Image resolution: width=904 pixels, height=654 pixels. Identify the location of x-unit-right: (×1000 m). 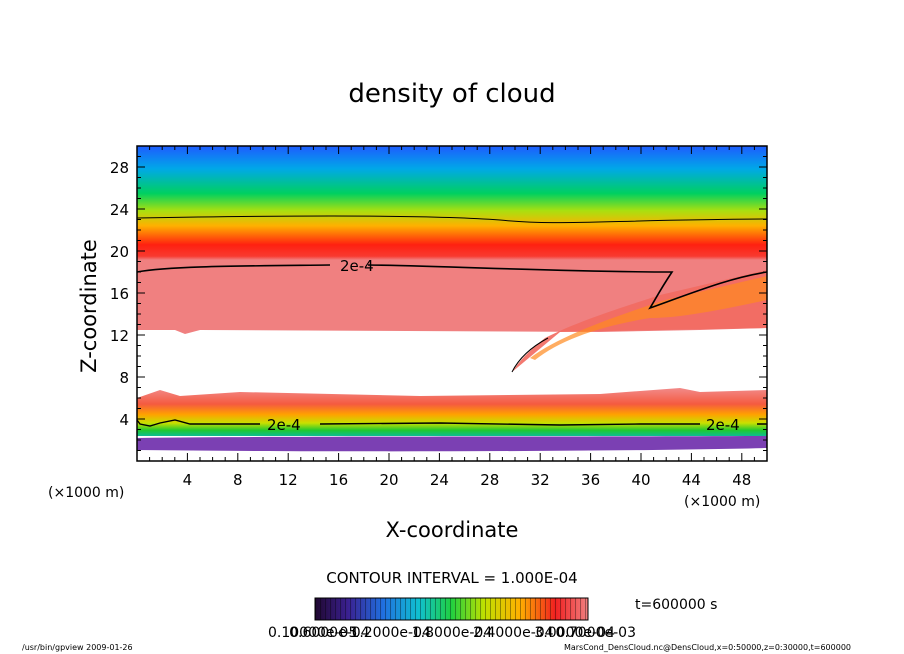
(722, 502).